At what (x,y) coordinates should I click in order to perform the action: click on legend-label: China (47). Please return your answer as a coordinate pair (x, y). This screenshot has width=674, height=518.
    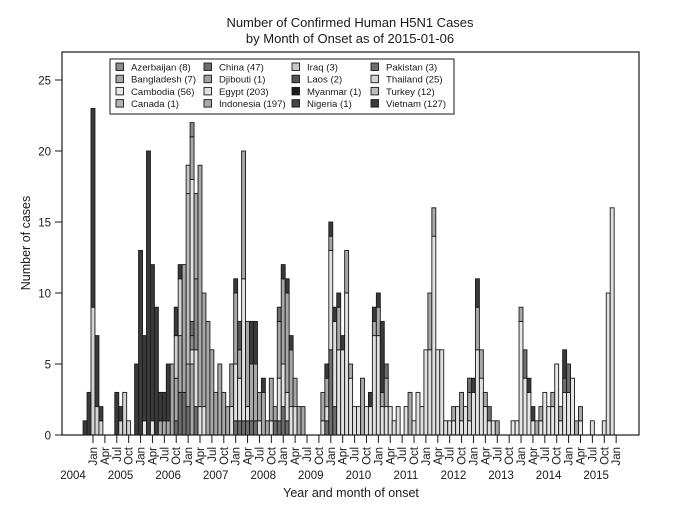
    Looking at the image, I should click on (241, 68).